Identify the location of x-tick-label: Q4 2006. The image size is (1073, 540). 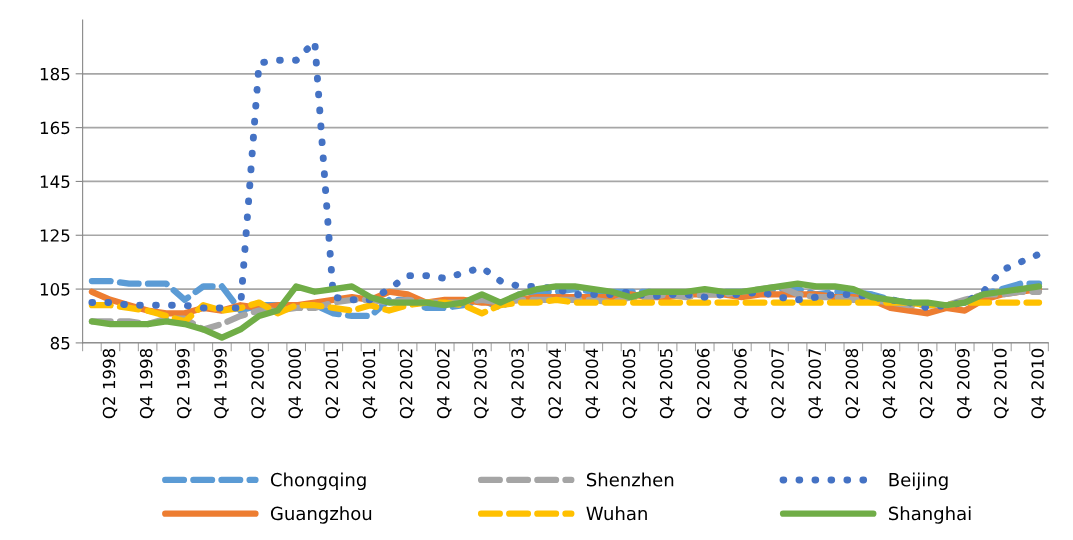
(741, 383).